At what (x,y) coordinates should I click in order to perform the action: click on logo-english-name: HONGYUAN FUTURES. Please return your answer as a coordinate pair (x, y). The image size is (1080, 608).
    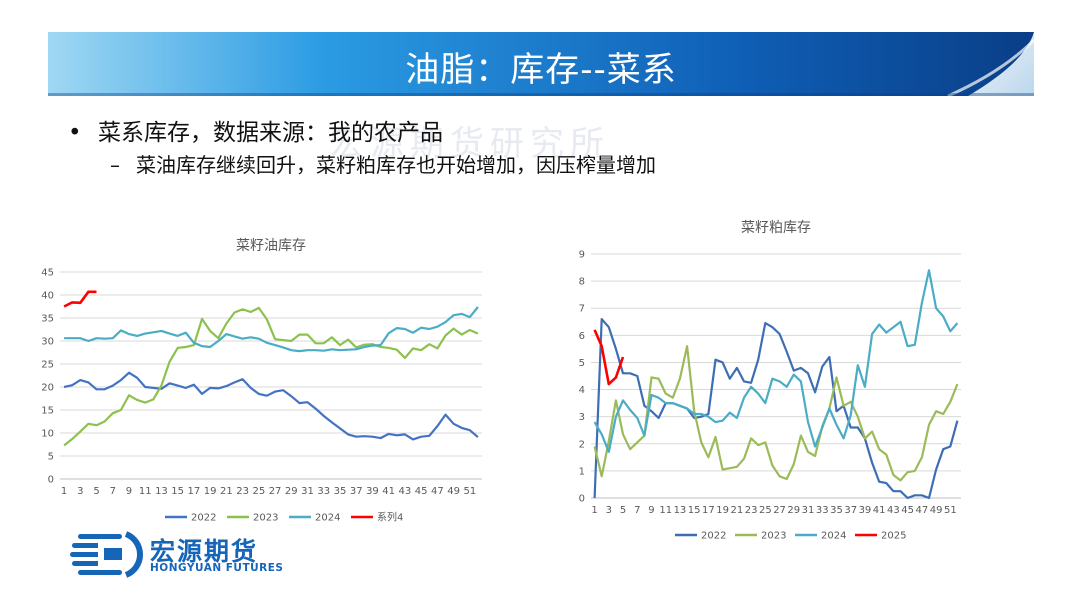
    Looking at the image, I should click on (217, 568).